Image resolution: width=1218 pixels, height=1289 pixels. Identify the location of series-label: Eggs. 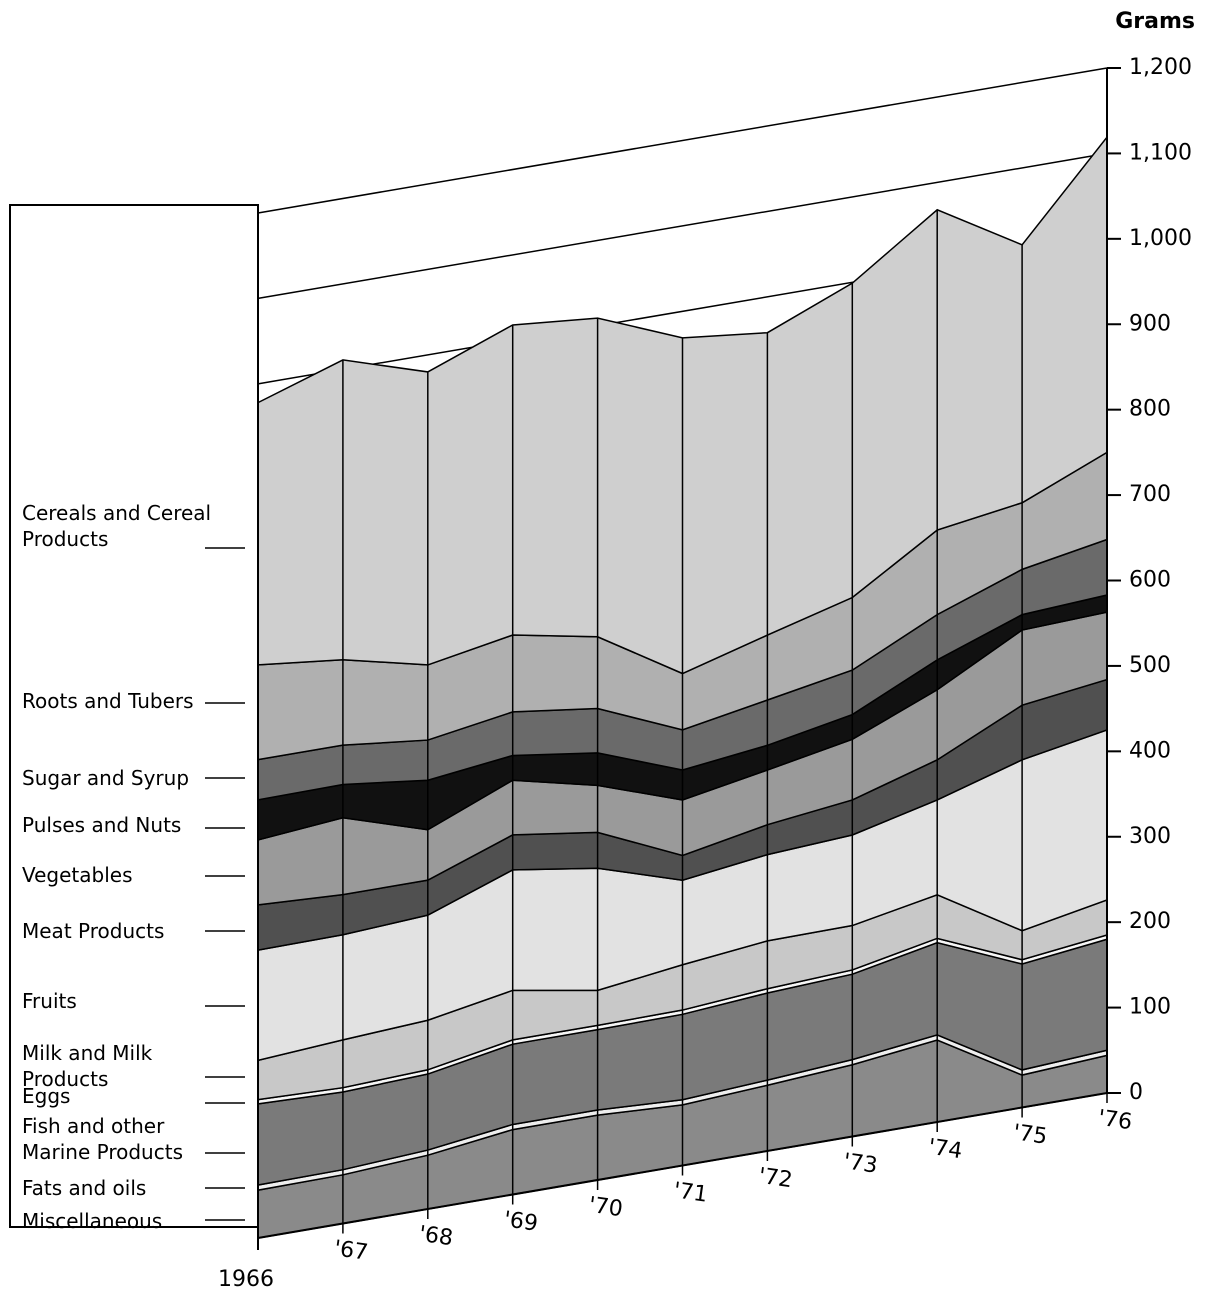
(46, 1096).